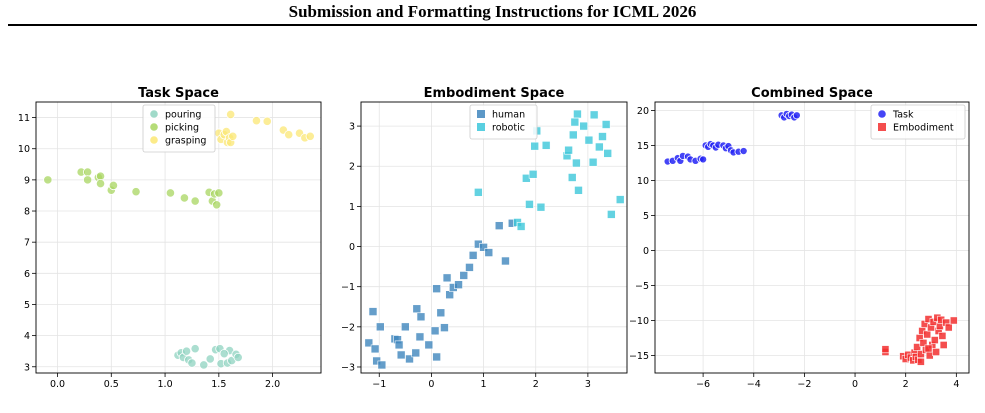  What do you see at coordinates (639, 321) in the screenshot?
I see `y-tick-label: −10` at bounding box center [639, 321].